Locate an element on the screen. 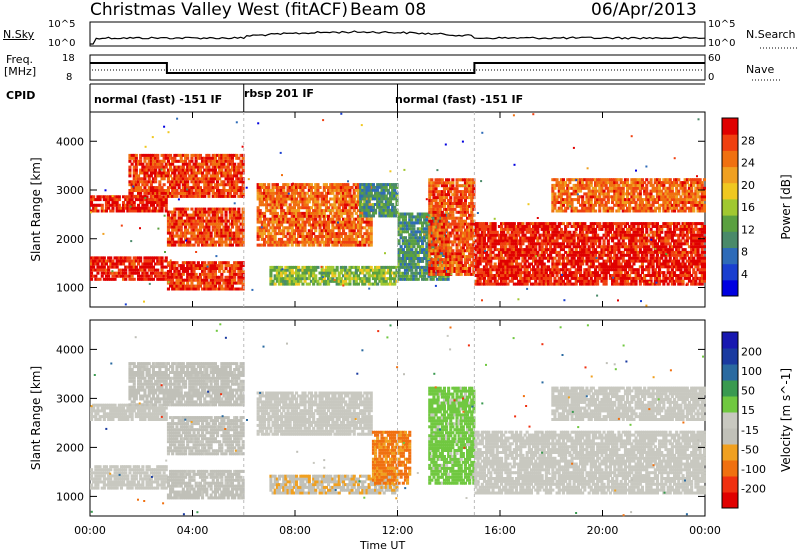 This screenshot has height=554, width=800. noise-left-tick-top: 10^5 is located at coordinates (62, 24).